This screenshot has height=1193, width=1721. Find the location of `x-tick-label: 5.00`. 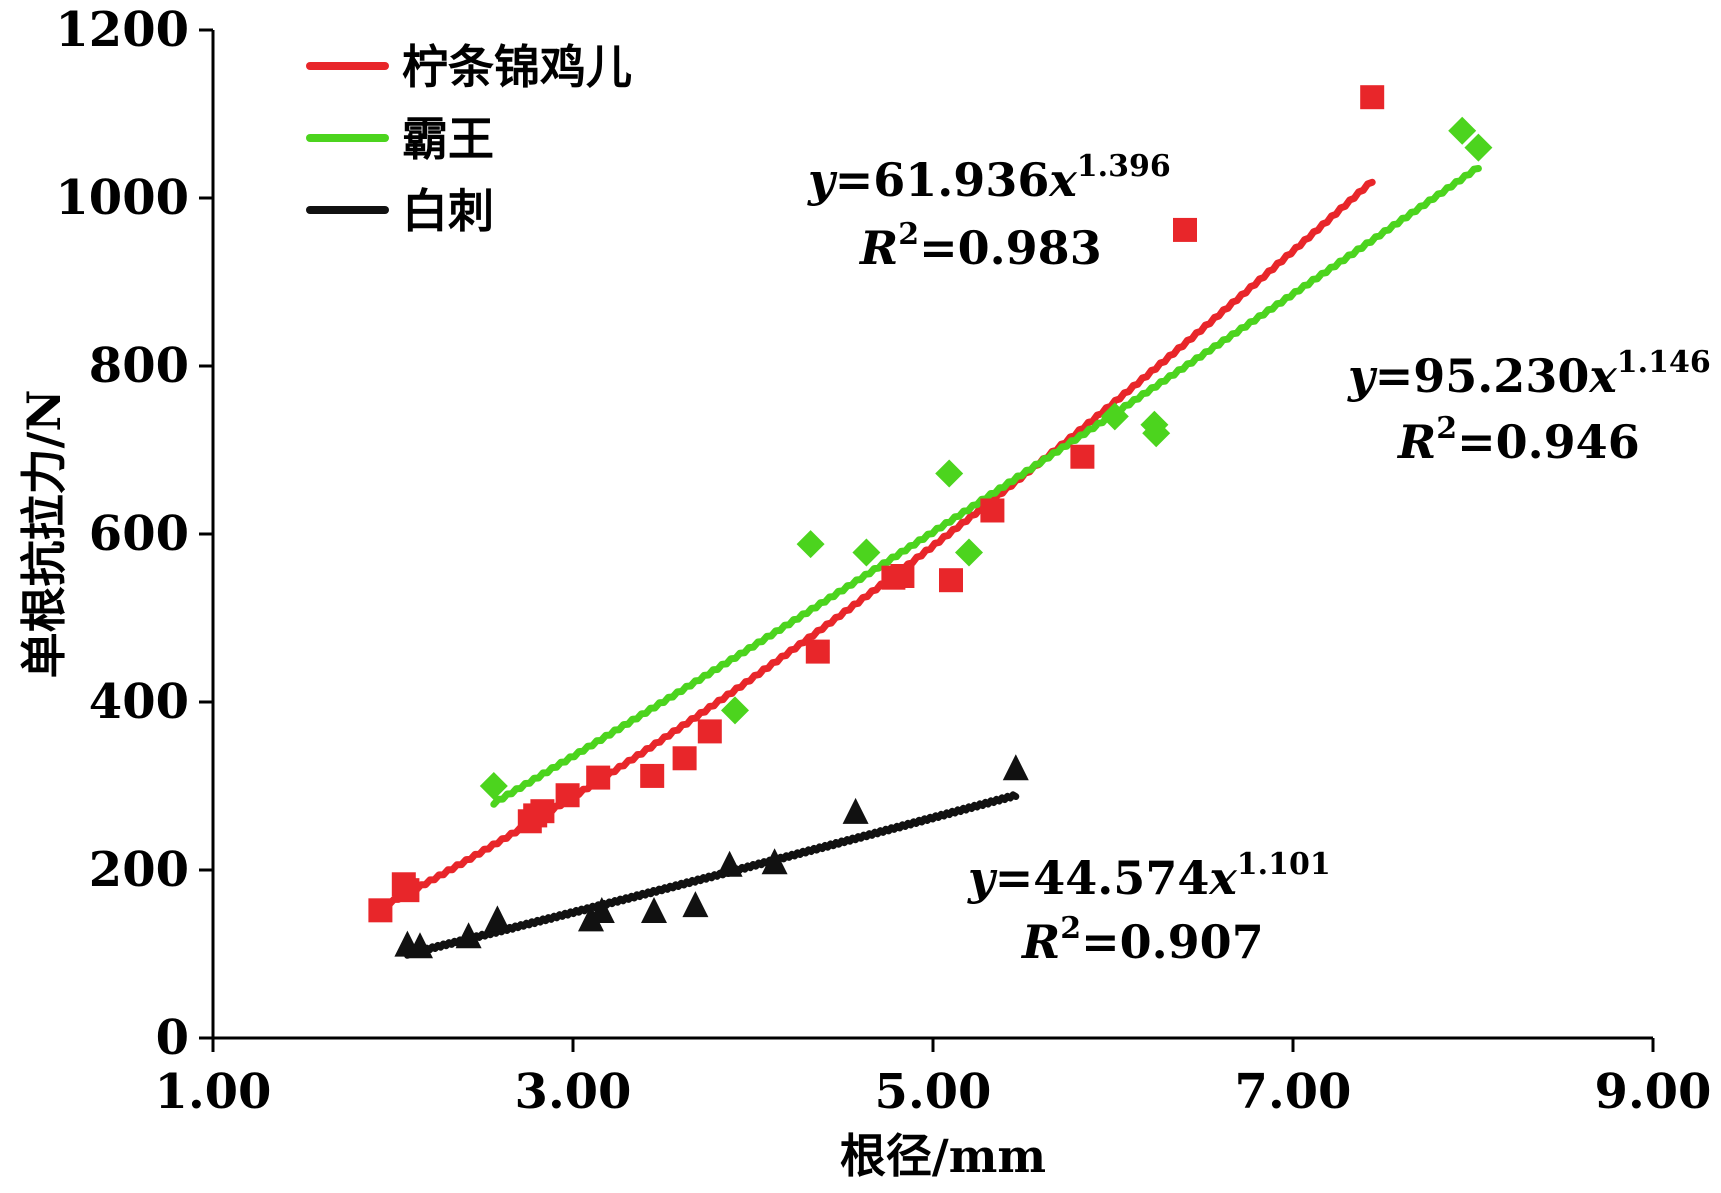

x-tick-label: 5.00 is located at coordinates (933, 1092).